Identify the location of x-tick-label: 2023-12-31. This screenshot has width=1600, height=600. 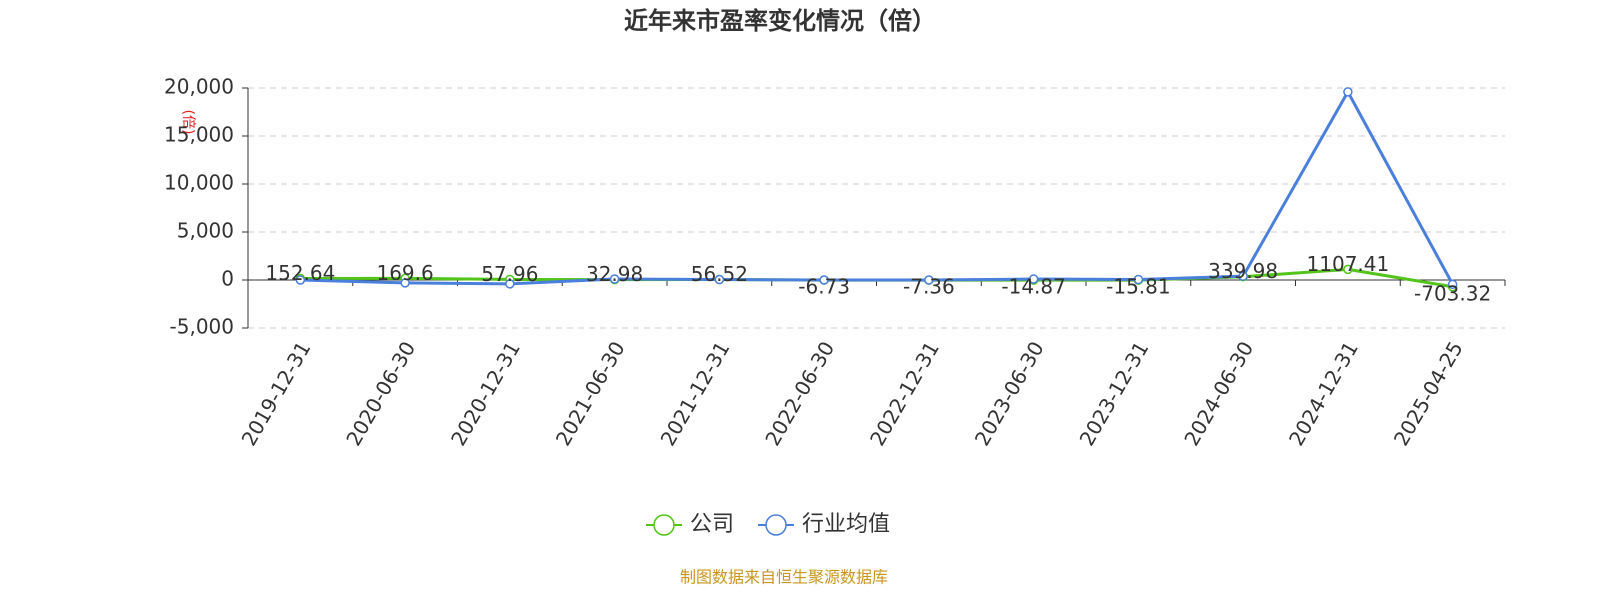
(1114, 393).